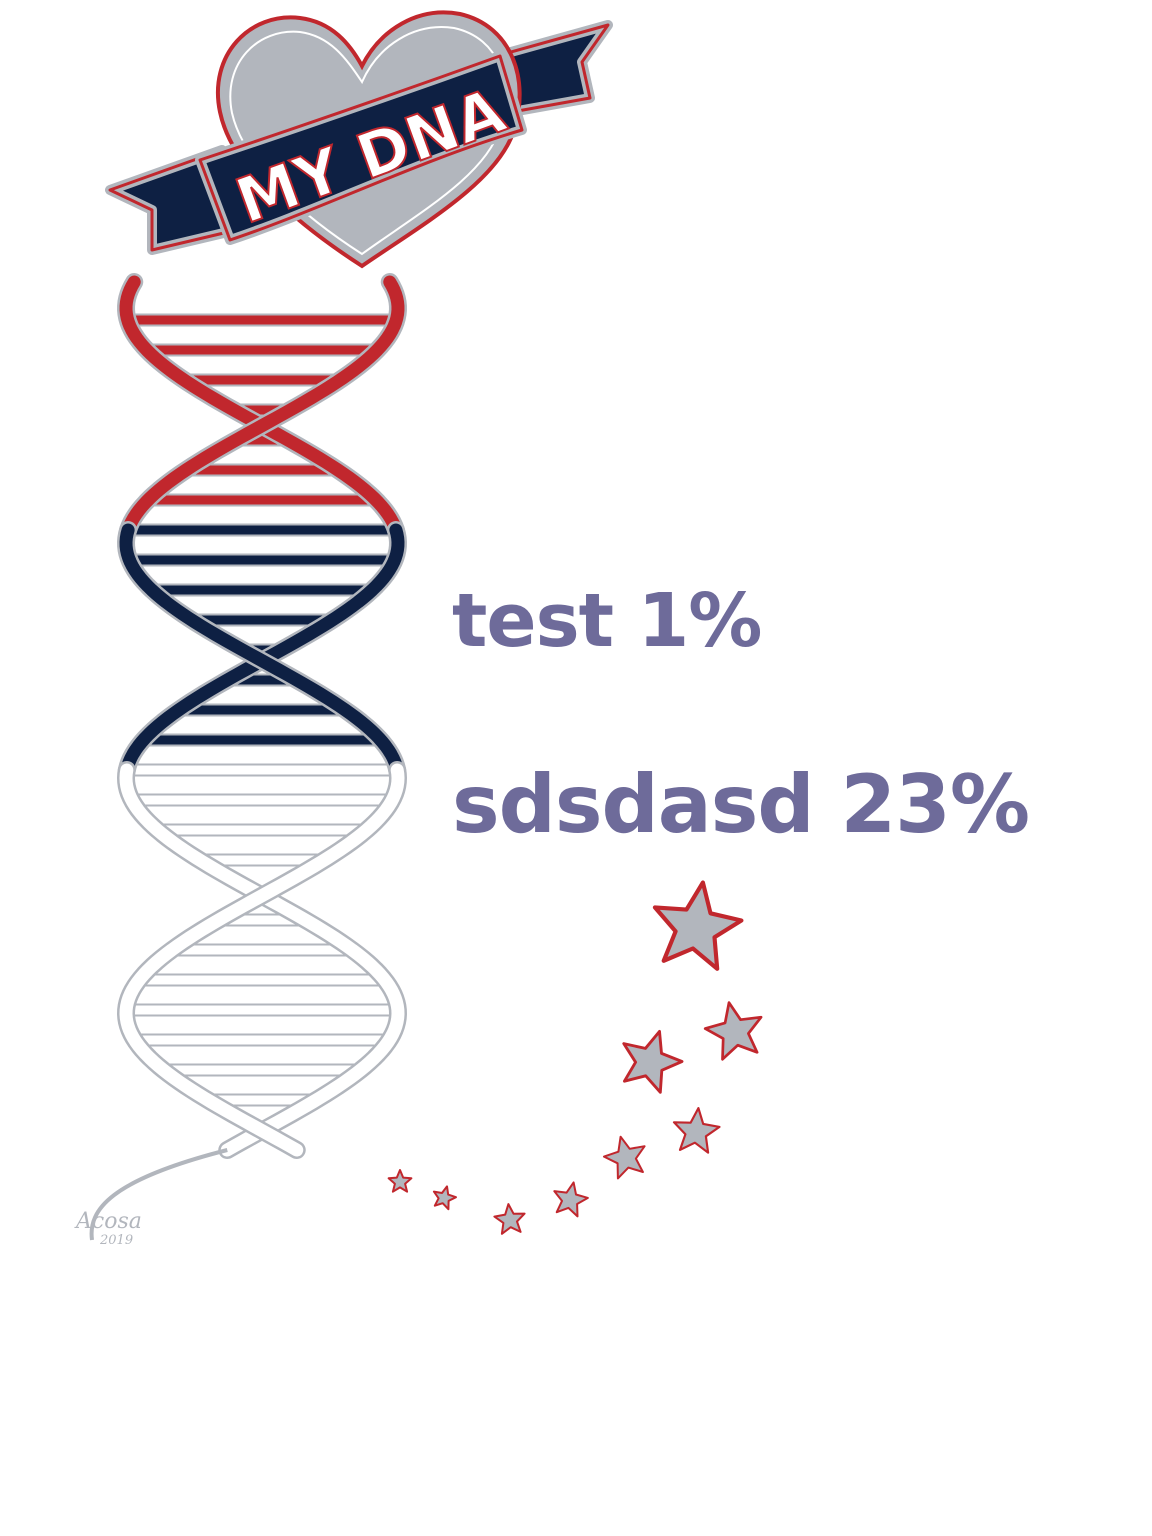 The height and width of the screenshot is (1536, 1152). I want to click on signature-year: 2019, so click(116, 1240).